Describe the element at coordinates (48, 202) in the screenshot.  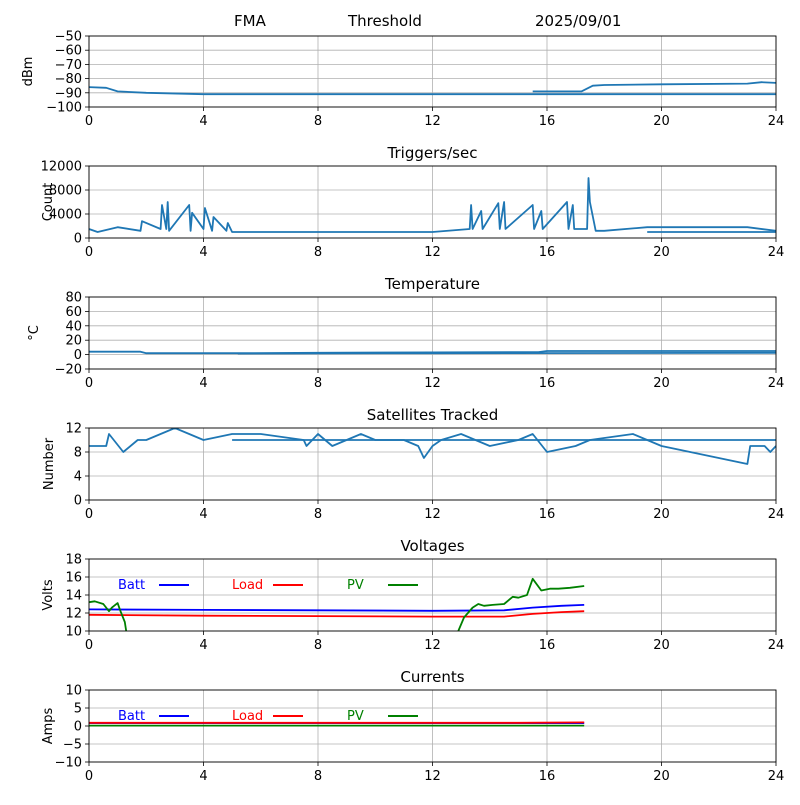
I see `y-axis-label: Count` at that location.